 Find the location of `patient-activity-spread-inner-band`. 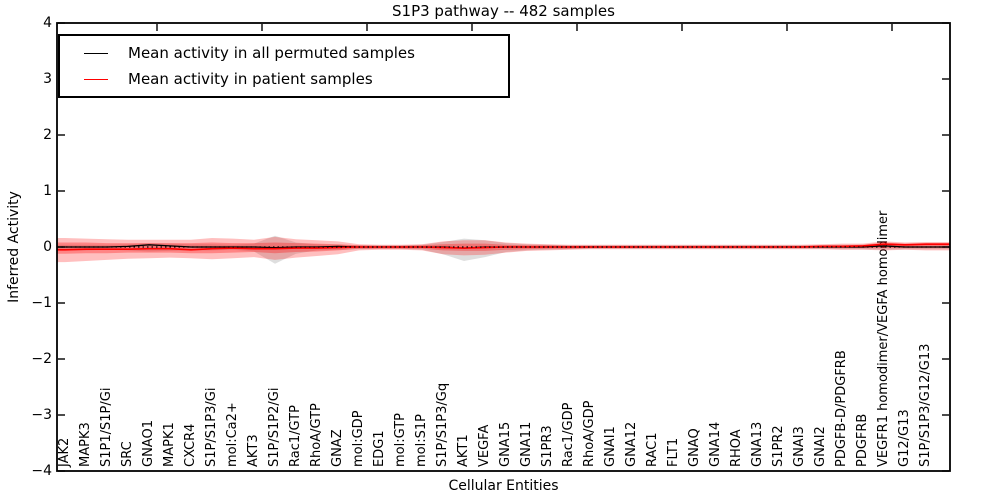

patient-activity-spread-inner-band is located at coordinates (503, 248).